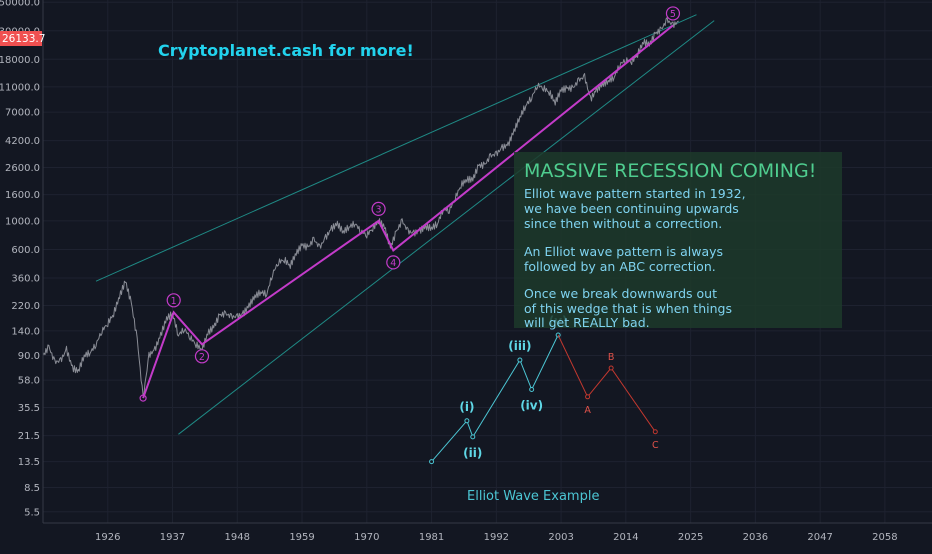 This screenshot has width=932, height=554. What do you see at coordinates (32, 488) in the screenshot?
I see `y-tick-label: 8.5` at bounding box center [32, 488].